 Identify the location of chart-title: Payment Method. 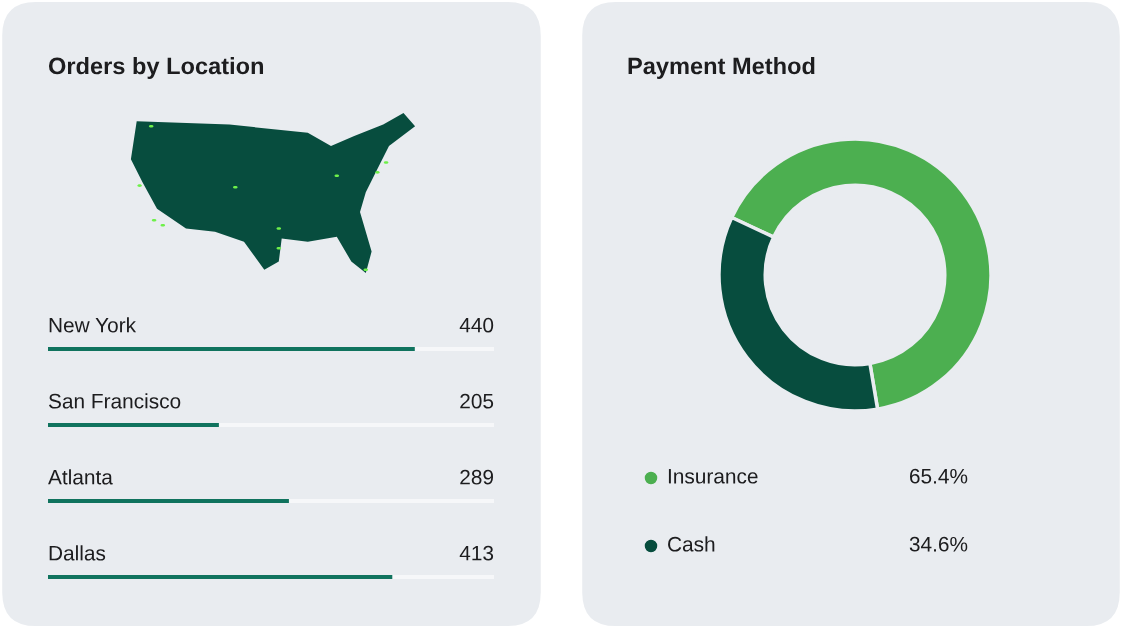
(721, 68).